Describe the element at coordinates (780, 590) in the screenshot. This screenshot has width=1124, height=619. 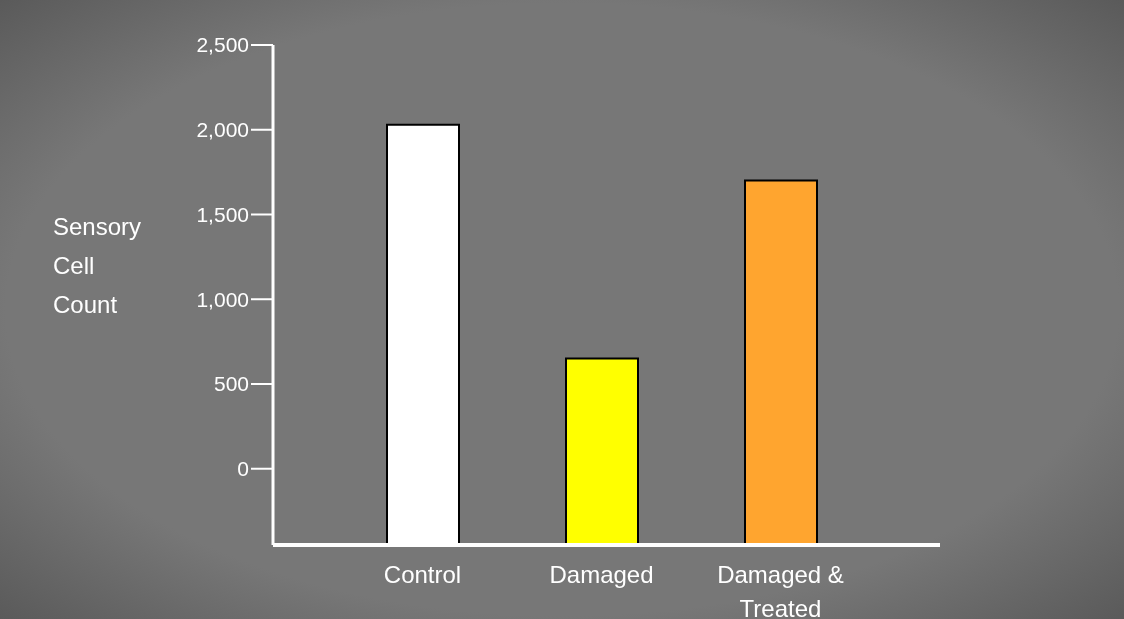
I see `x-tick-label: Damaged & Treated` at that location.